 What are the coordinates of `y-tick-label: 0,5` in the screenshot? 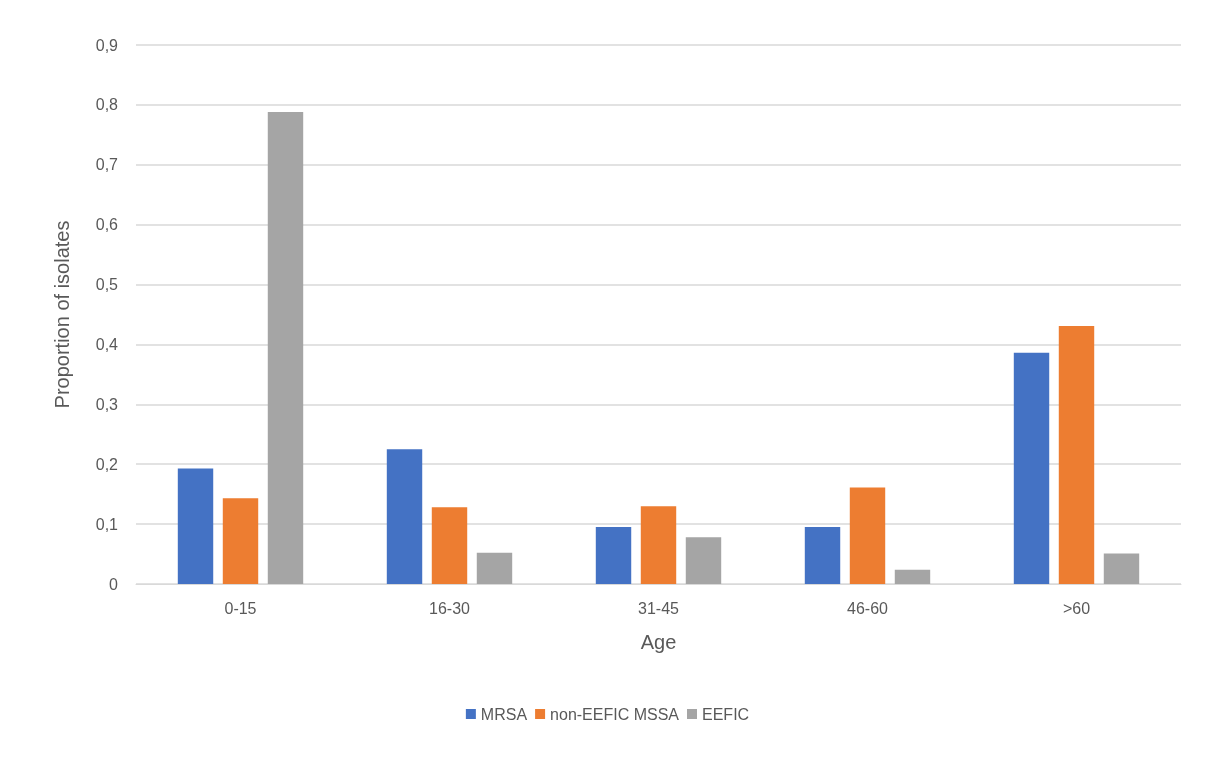 It's located at (107, 285).